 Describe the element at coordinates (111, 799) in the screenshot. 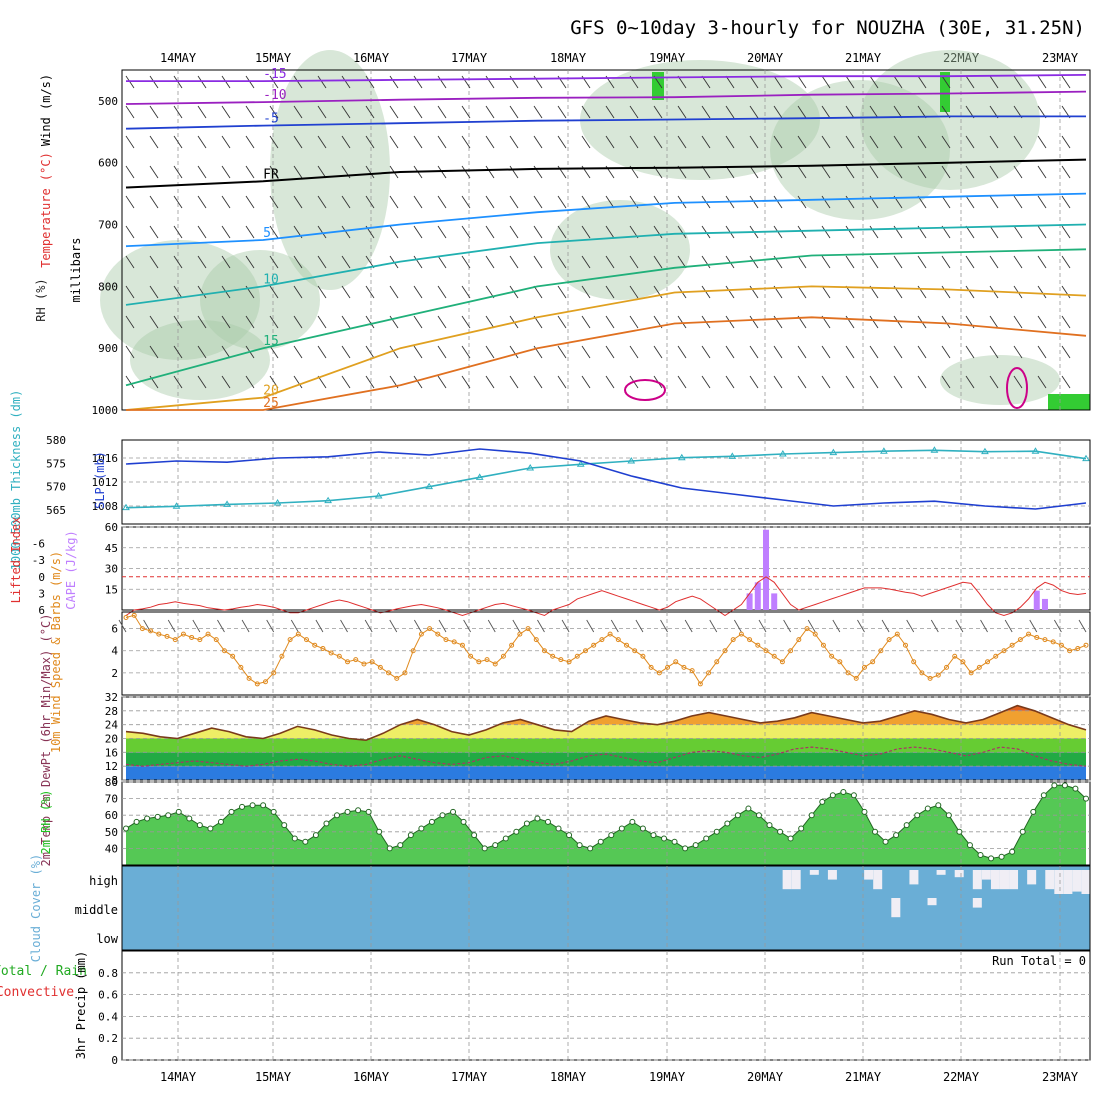

I see `y-tick-label: 70` at that location.